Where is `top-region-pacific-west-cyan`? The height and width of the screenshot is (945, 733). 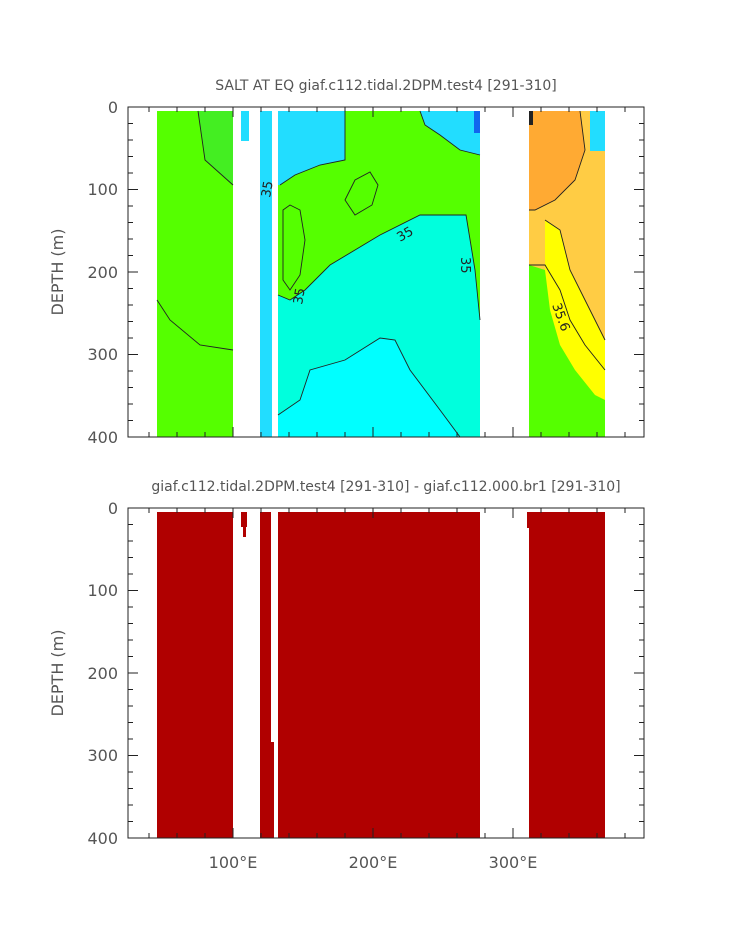
top-region-pacific-west-cyan is located at coordinates (311, 148).